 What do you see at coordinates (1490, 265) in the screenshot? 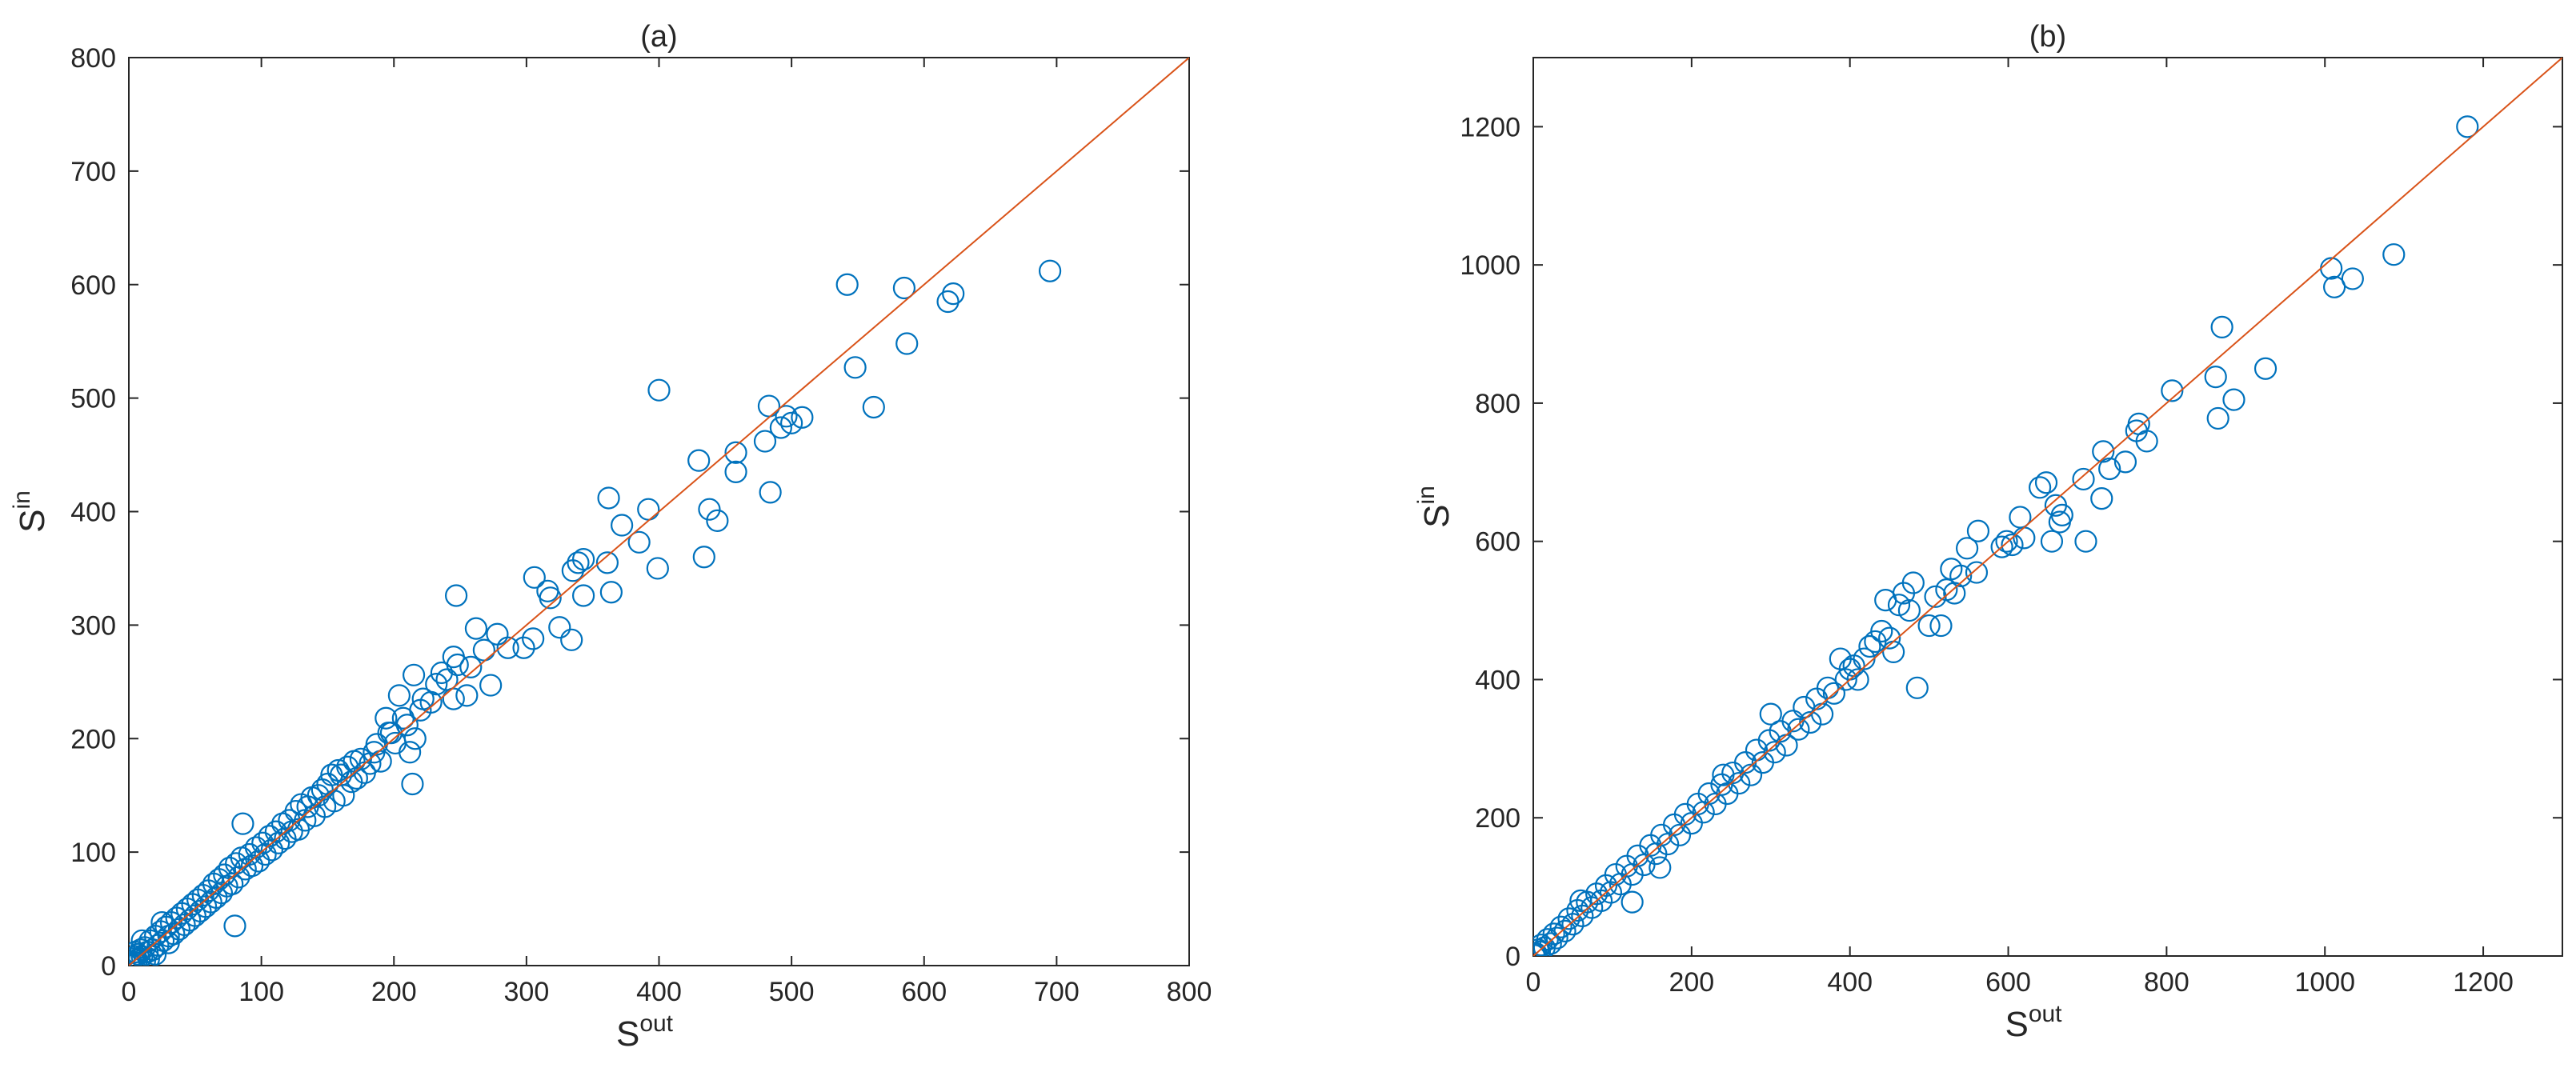
I see `y-tick-label: 1000` at bounding box center [1490, 265].